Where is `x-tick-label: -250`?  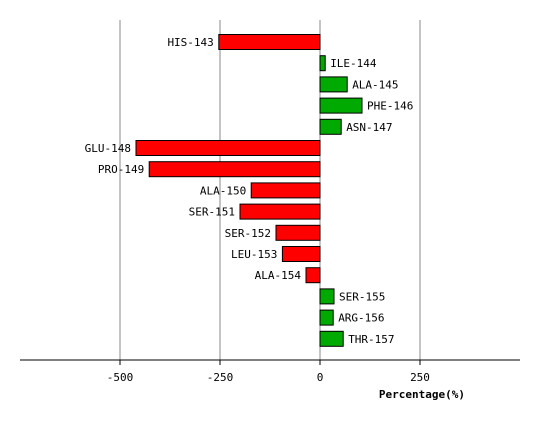
x-tick-label: -250 is located at coordinates (220, 377).